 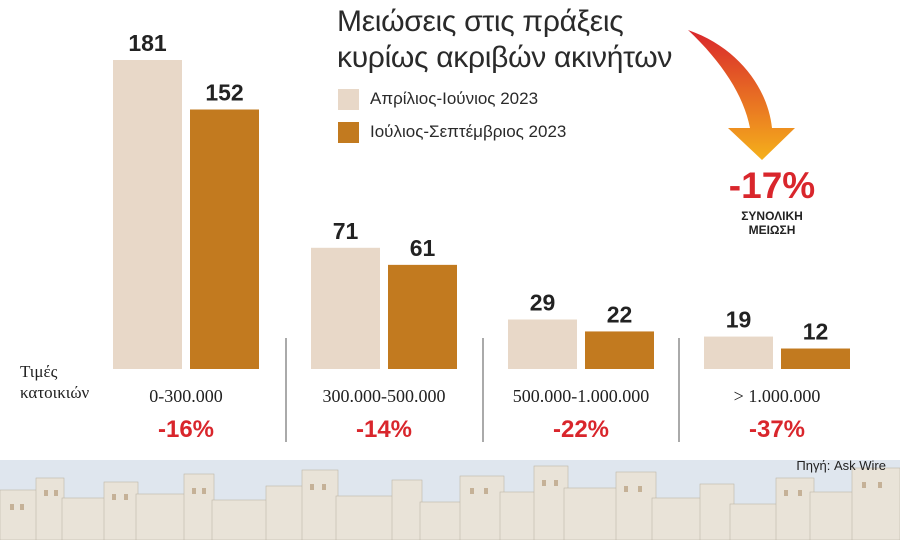 I want to click on bar-value-label: 19, so click(x=739, y=320).